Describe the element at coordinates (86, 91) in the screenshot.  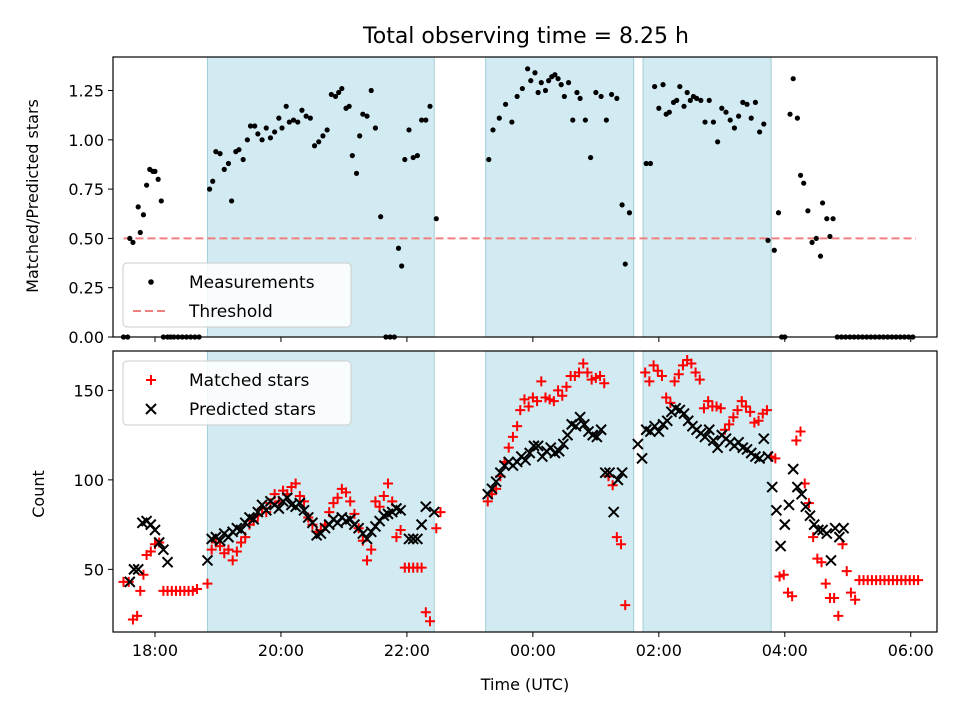
I see `top-y-tick-label: 1.25` at that location.